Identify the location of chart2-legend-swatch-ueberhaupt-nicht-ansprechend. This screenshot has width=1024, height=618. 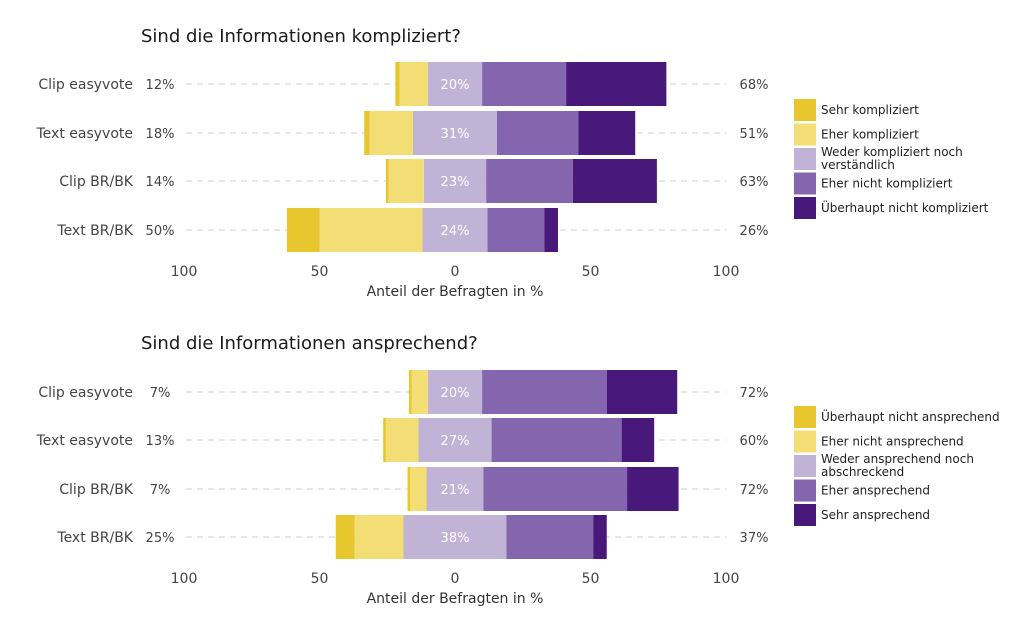
(805, 417).